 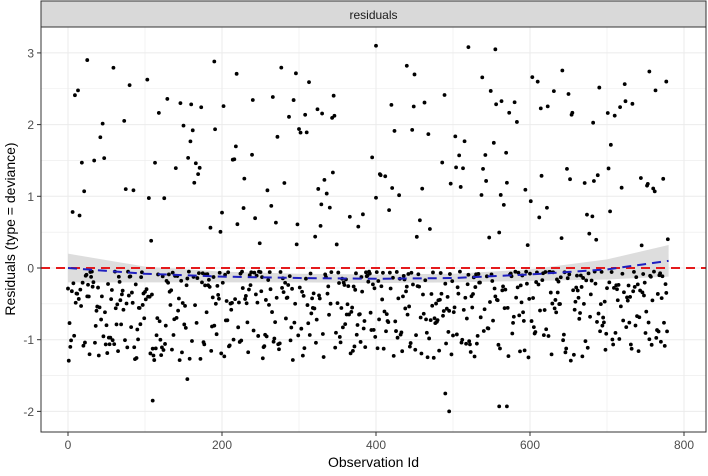 I want to click on svg-text: 200, so click(x=222, y=445).